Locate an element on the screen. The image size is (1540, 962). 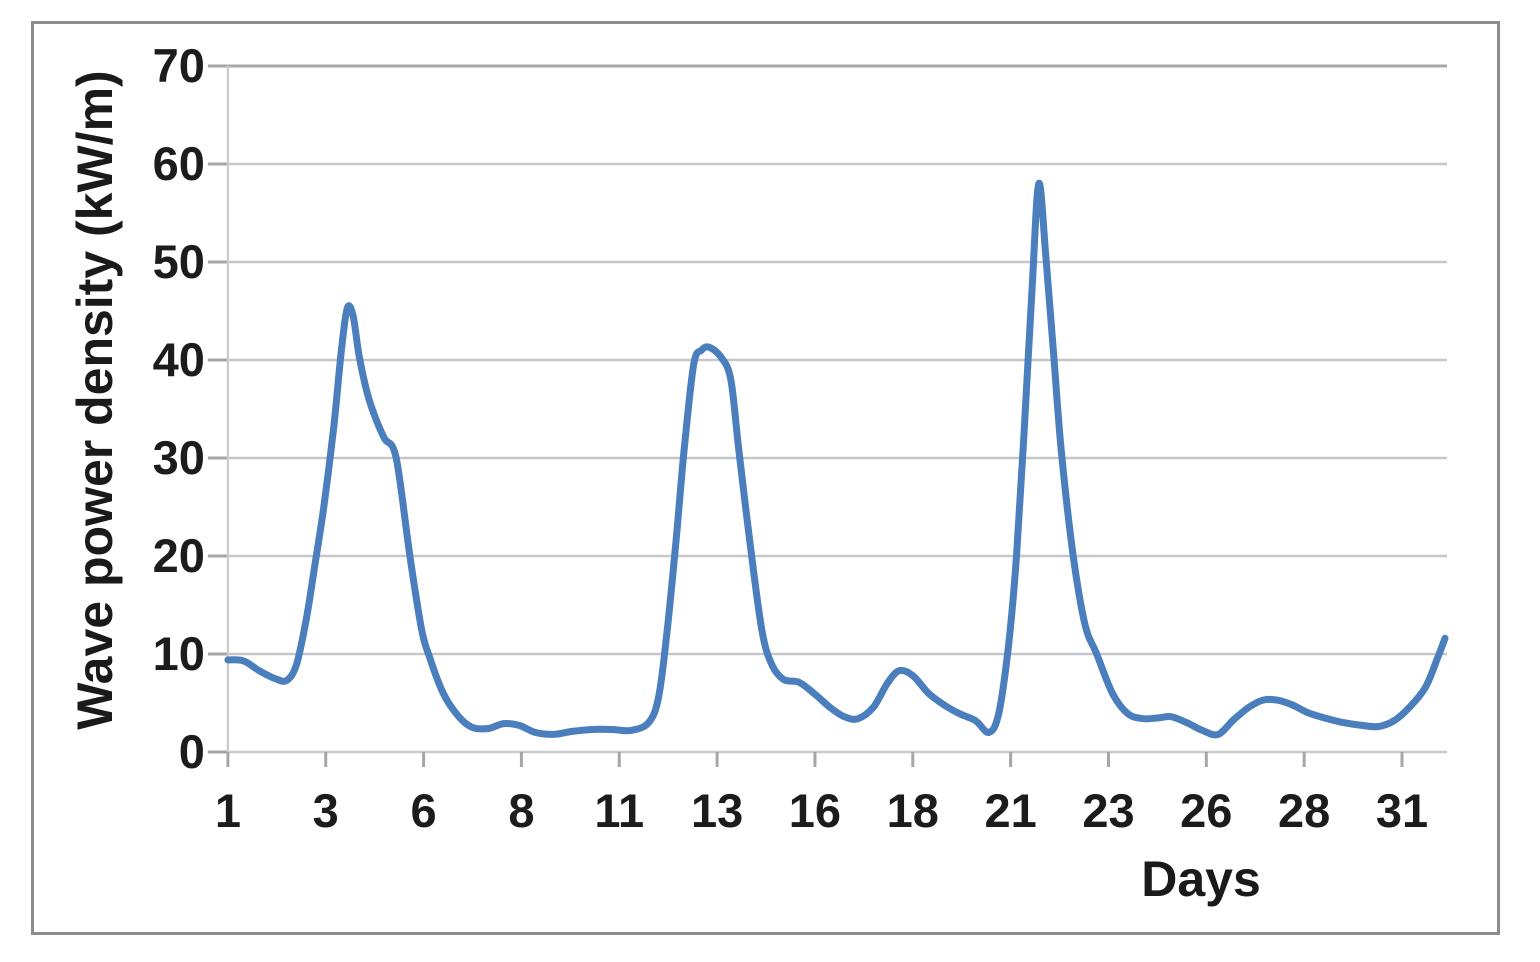
x-tick-label: 16 is located at coordinates (815, 810).